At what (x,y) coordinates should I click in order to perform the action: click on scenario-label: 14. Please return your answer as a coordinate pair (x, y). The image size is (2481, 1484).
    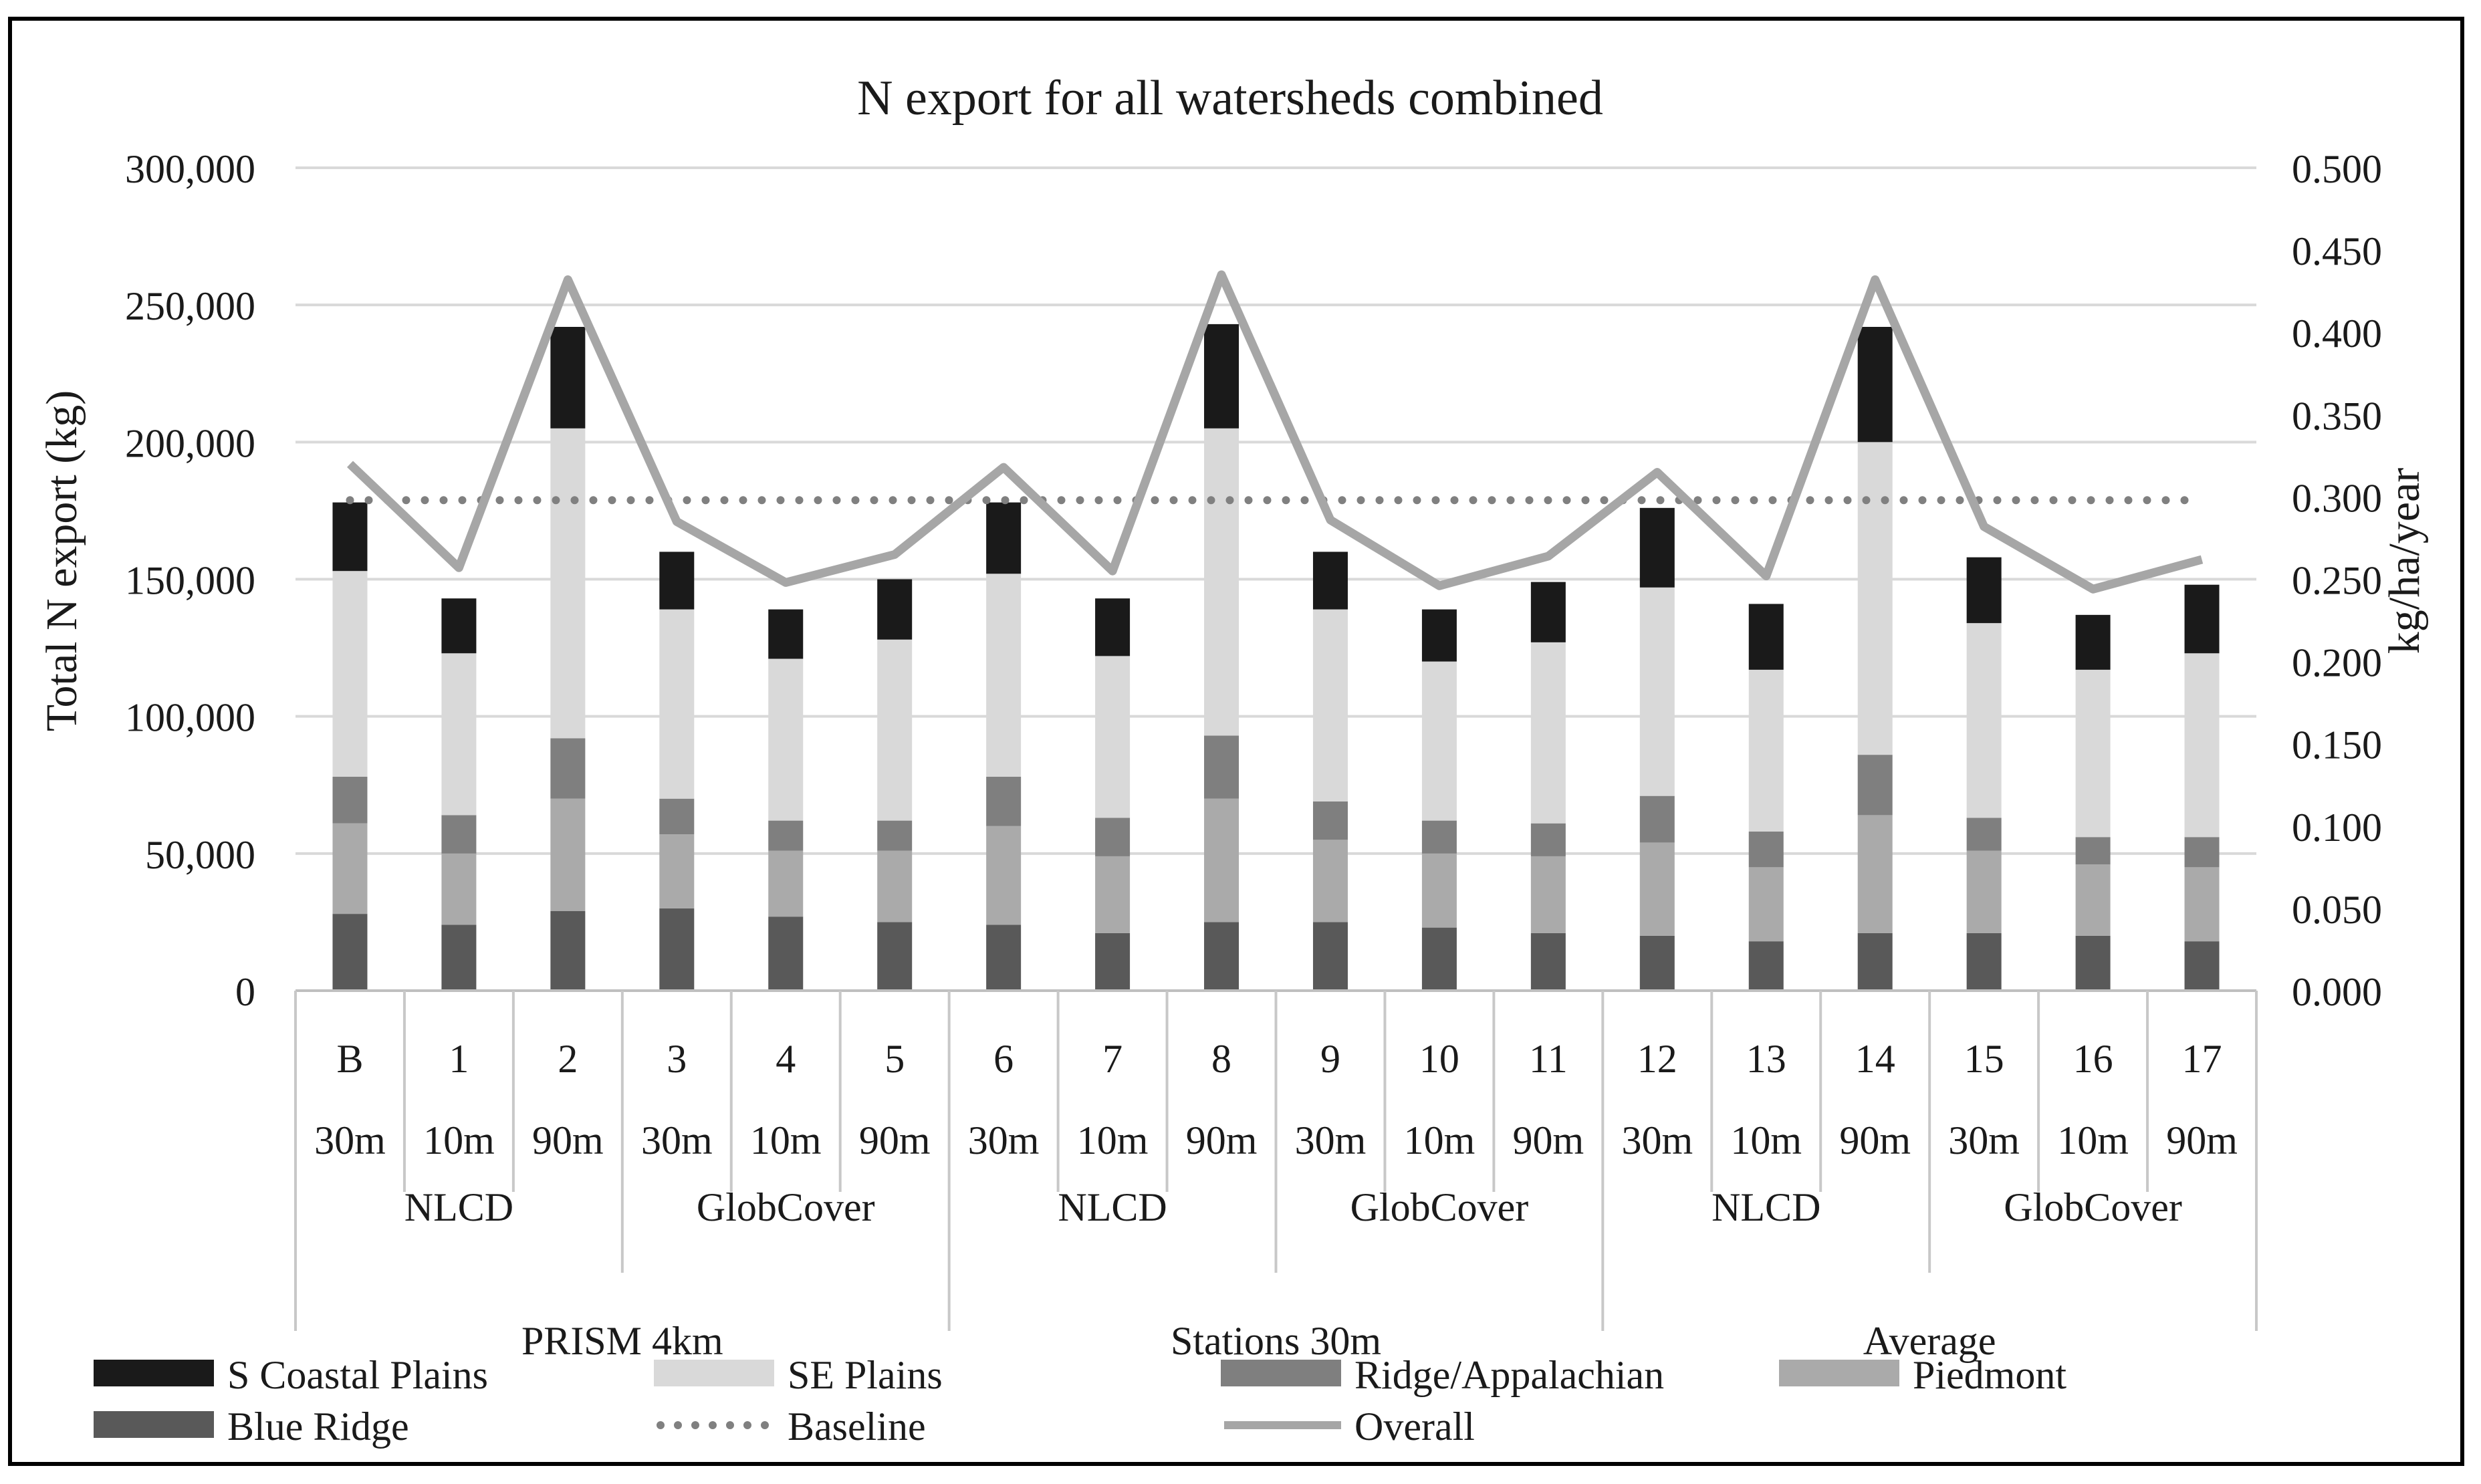
    Looking at the image, I should click on (1875, 1059).